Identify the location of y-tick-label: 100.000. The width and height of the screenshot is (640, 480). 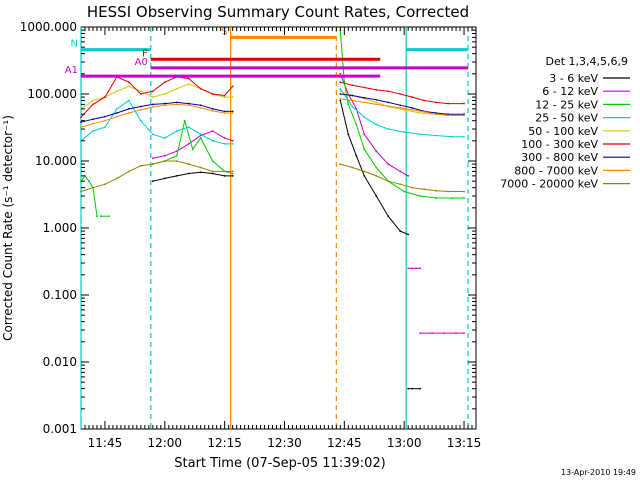
(52, 94).